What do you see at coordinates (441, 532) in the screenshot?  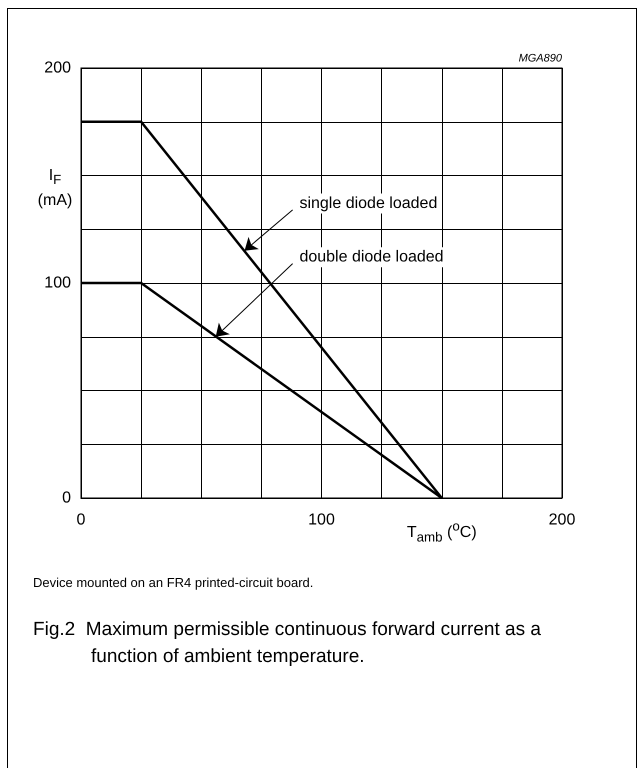 I see `x-axis-title: T$_{amb}$ ($^{o}$C)` at bounding box center [441, 532].